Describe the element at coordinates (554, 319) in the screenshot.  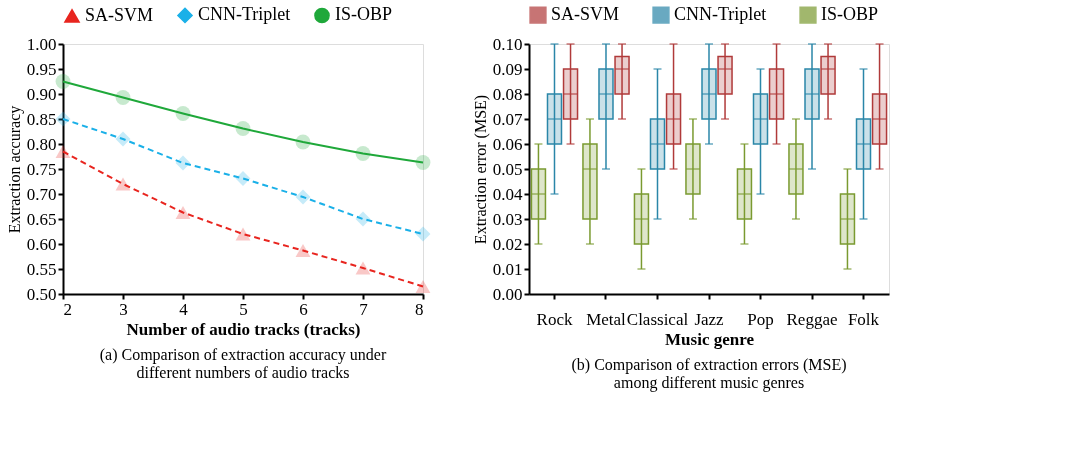
I see `x-tick-label: Rock` at that location.